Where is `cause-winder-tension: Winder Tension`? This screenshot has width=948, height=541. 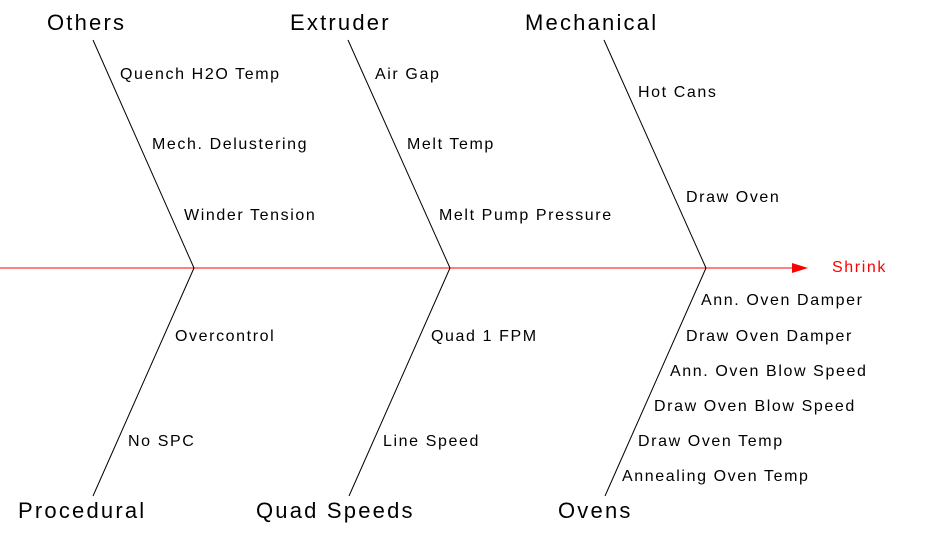 cause-winder-tension: Winder Tension is located at coordinates (250, 215).